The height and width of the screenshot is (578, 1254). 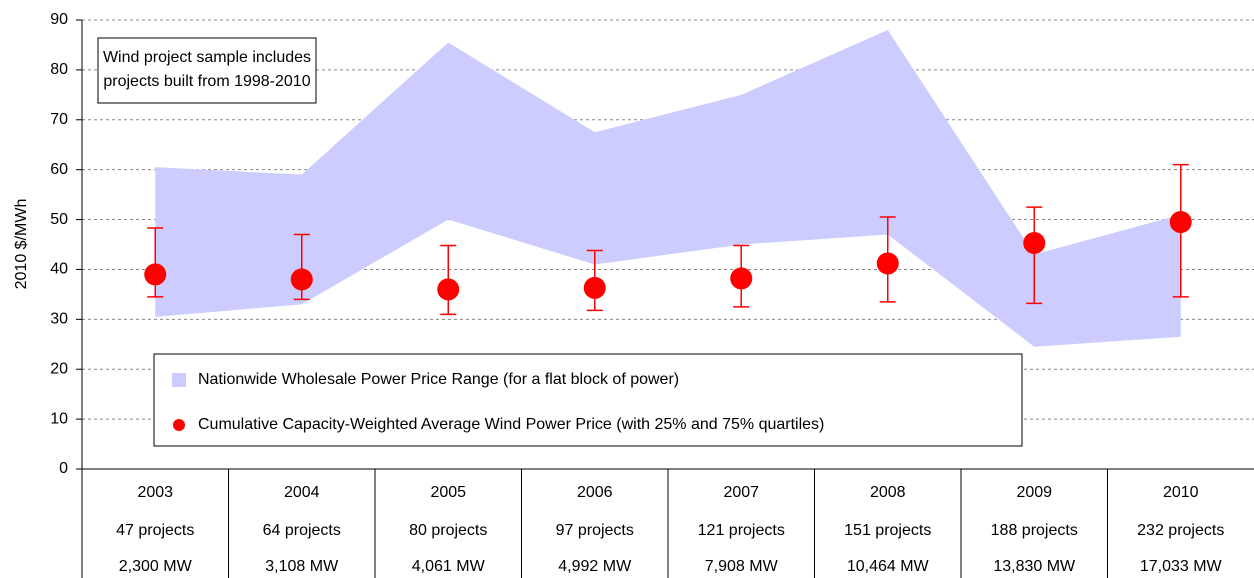 What do you see at coordinates (595, 530) in the screenshot?
I see `project-count: 97 projects` at bounding box center [595, 530].